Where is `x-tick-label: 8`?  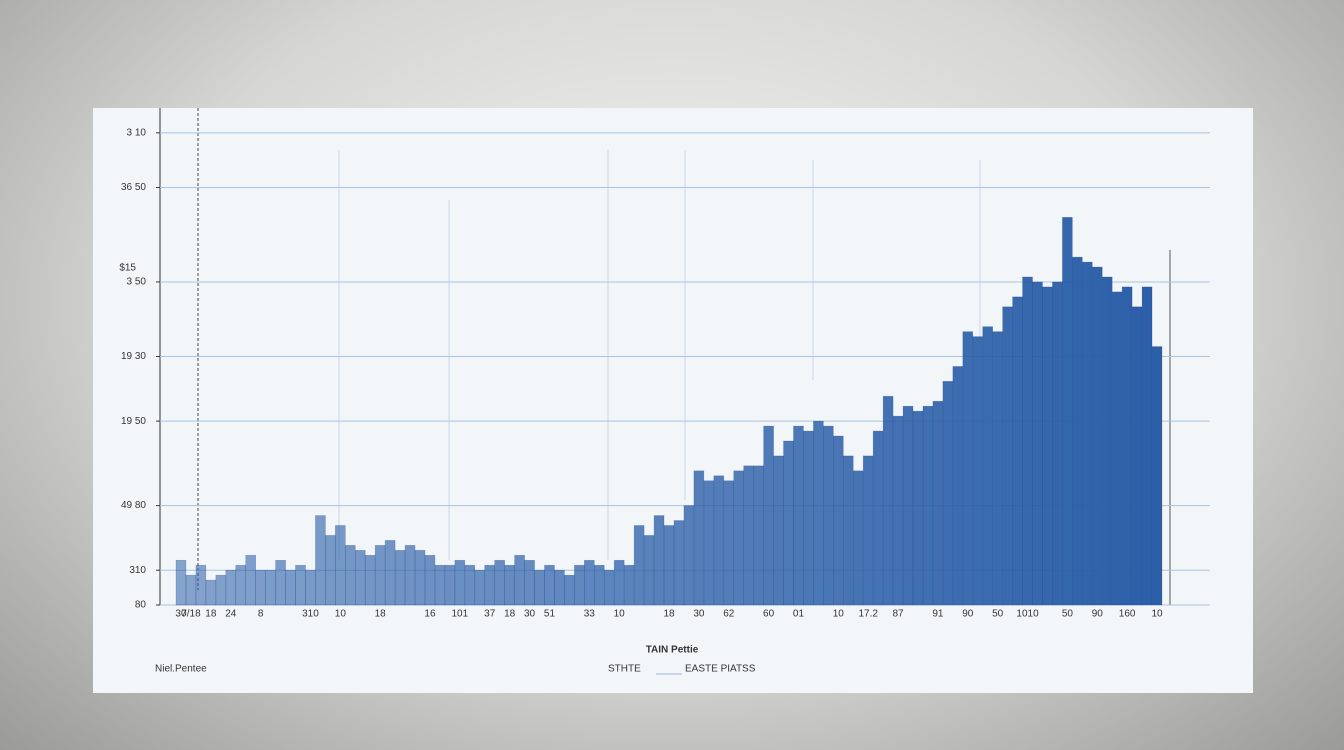 x-tick-label: 8 is located at coordinates (261, 614).